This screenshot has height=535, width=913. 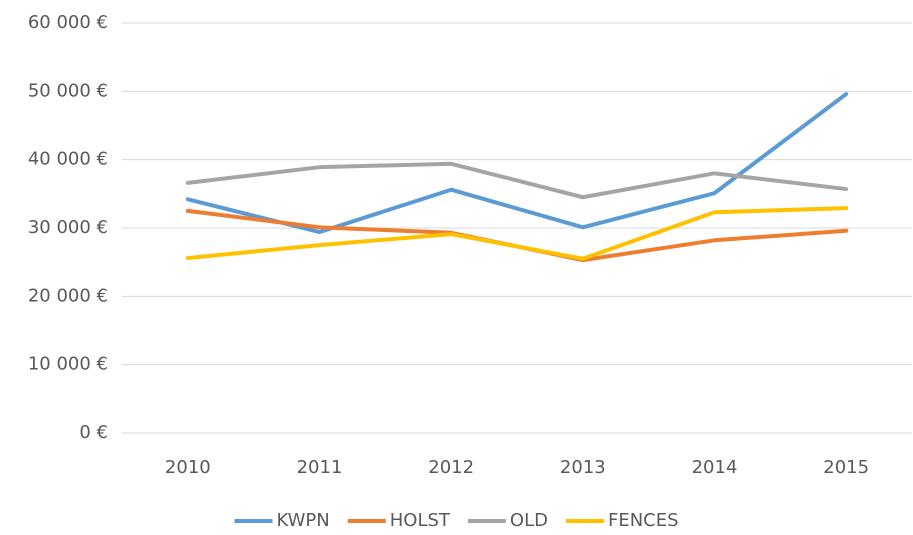 What do you see at coordinates (320, 467) in the screenshot?
I see `x-tick-label: 2011` at bounding box center [320, 467].